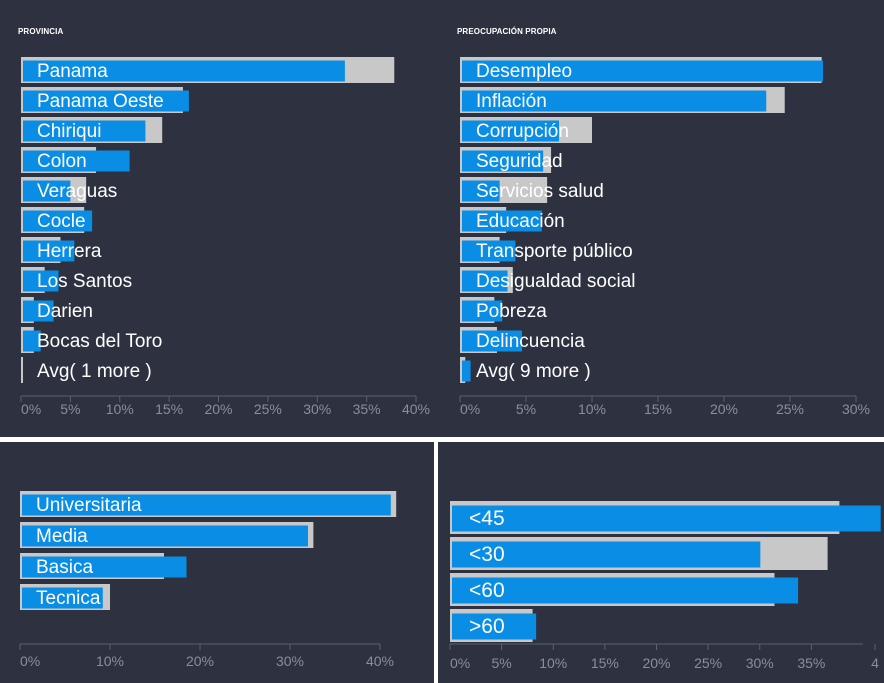 The height and width of the screenshot is (683, 884). Describe the element at coordinates (554, 251) in the screenshot. I see `category-label: Transporte público` at that location.